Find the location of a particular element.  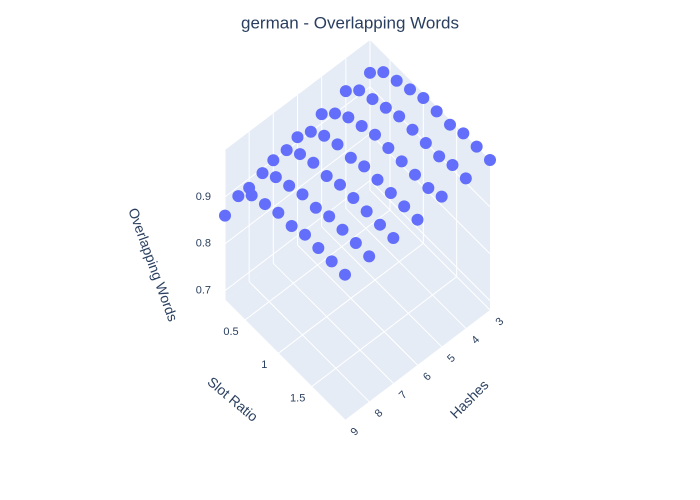

wall-right is located at coordinates (430, 175).